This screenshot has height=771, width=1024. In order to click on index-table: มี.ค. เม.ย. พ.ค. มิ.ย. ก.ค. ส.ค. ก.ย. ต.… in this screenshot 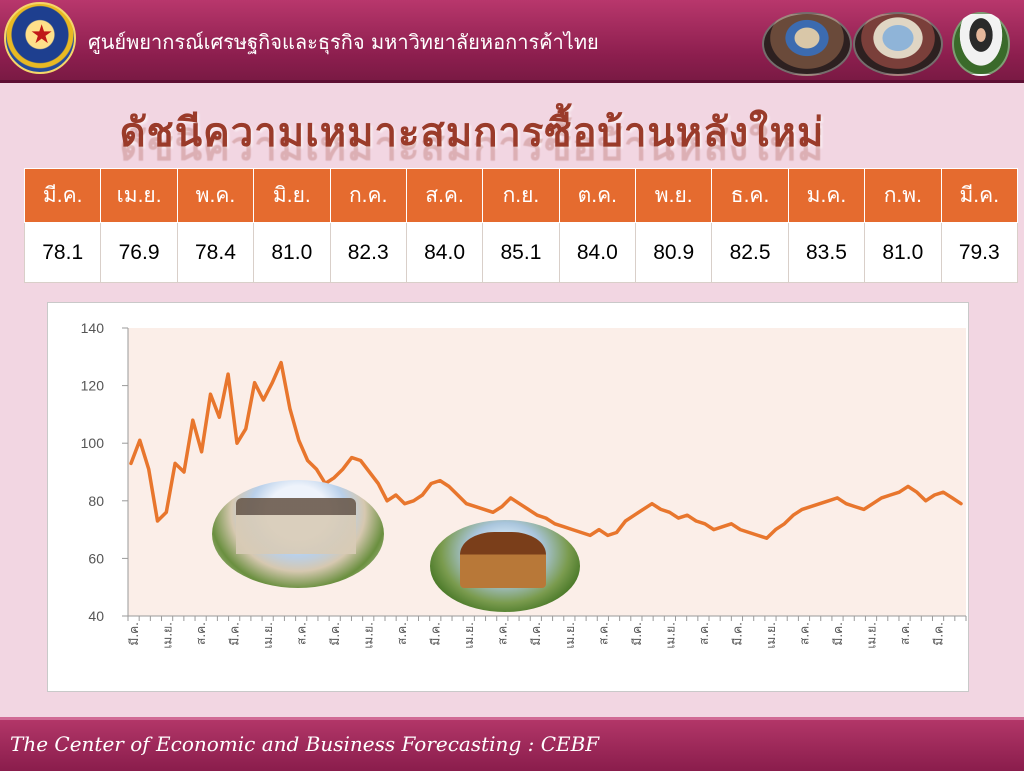, I will do `click(520, 225)`.